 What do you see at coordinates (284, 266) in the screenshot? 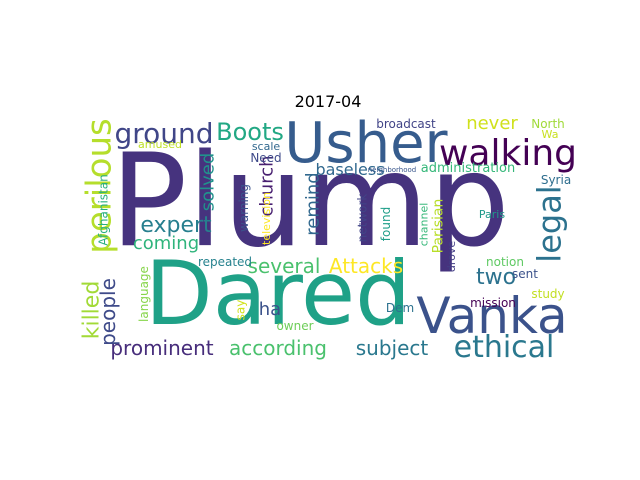
I see `cloud-word: several` at bounding box center [284, 266].